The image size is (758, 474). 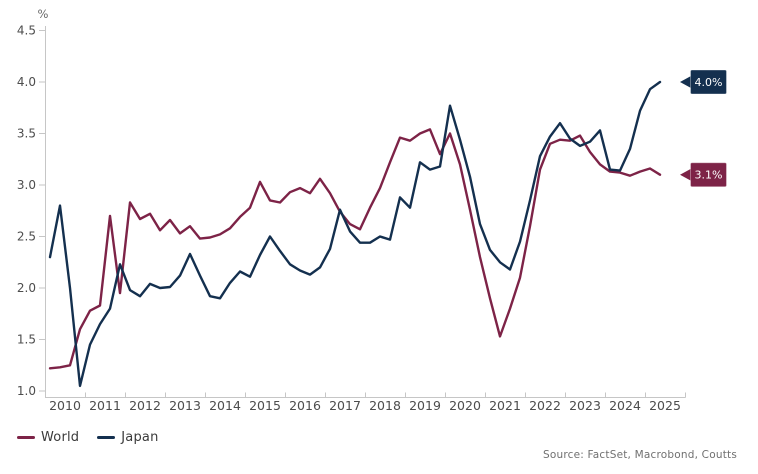 I want to click on svg-text: 2.0, so click(x=26, y=288).